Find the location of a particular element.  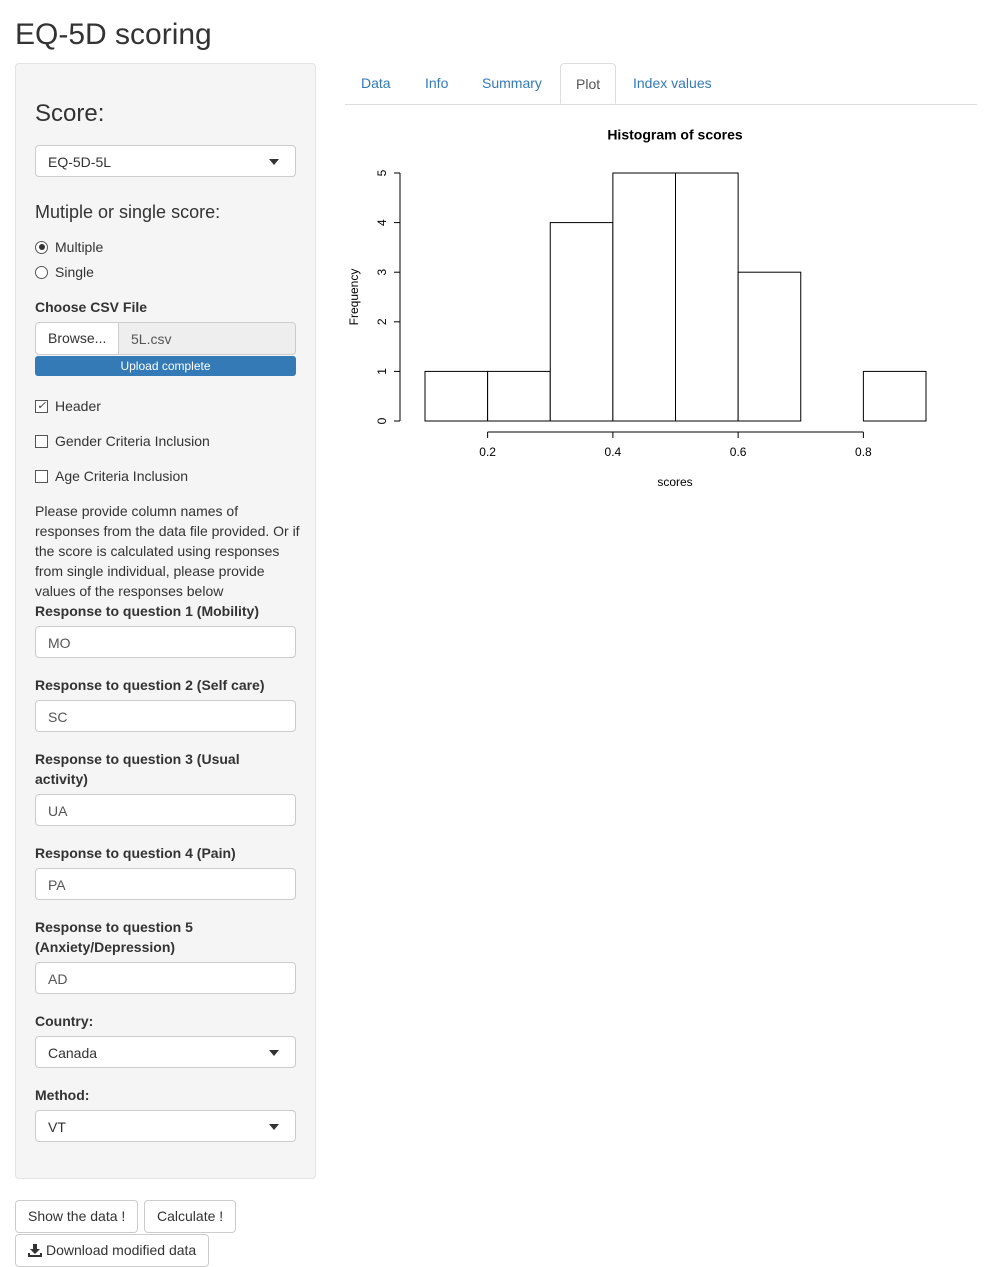

question-label: Response to question 3 (Usual activity) is located at coordinates (137, 769).